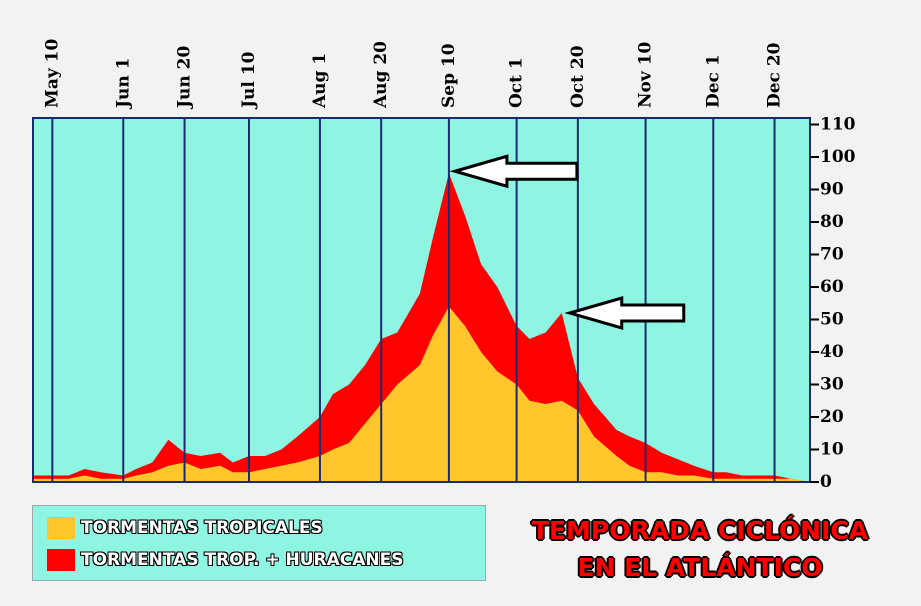 The height and width of the screenshot is (606, 921). I want to click on x-tick-label: Sep 10, so click(449, 75).